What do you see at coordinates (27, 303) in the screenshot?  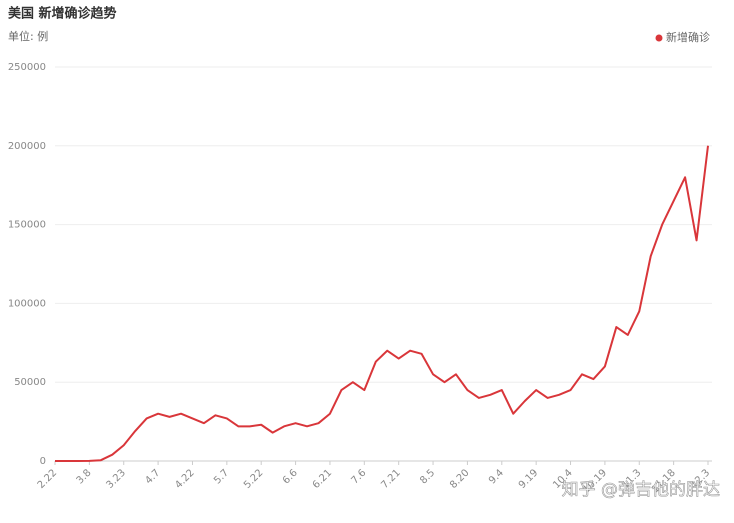 I see `y-tick-label: 100000` at bounding box center [27, 303].